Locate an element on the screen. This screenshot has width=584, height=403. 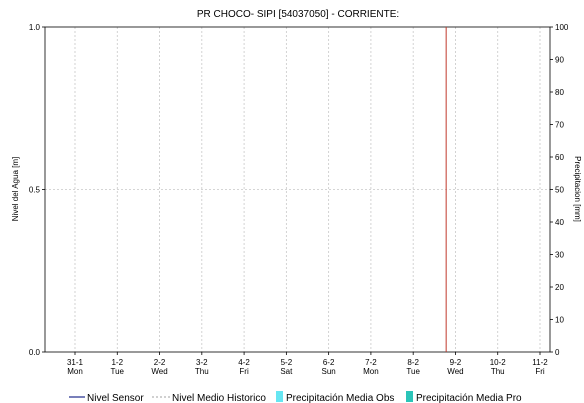
y-left-tick-label: 0.5 is located at coordinates (35, 190).